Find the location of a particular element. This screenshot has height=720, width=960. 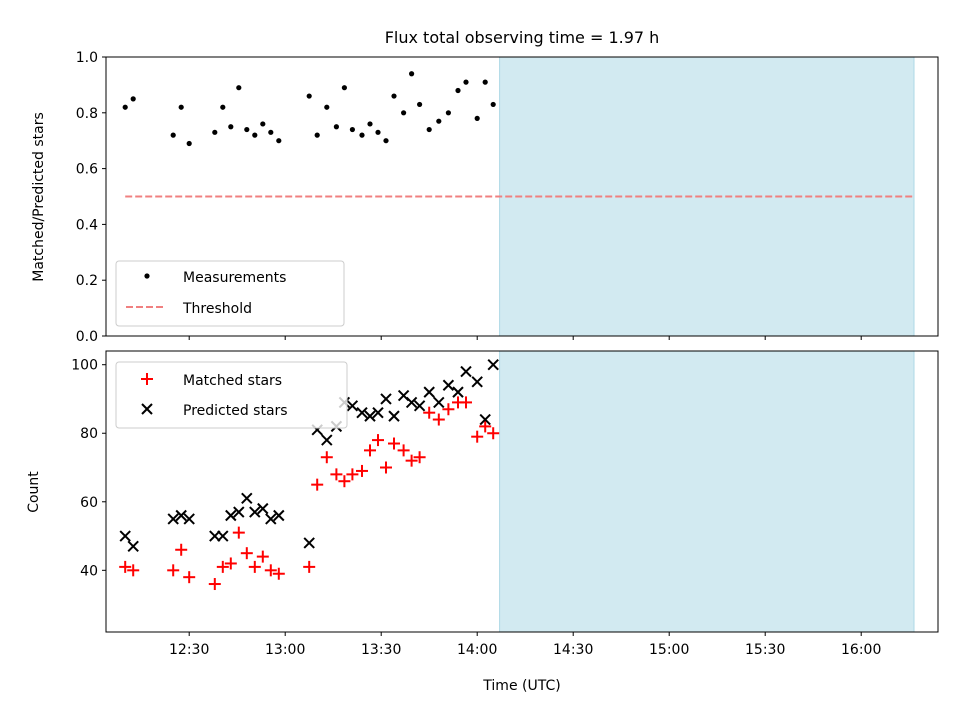

measurement-points is located at coordinates (309, 109).